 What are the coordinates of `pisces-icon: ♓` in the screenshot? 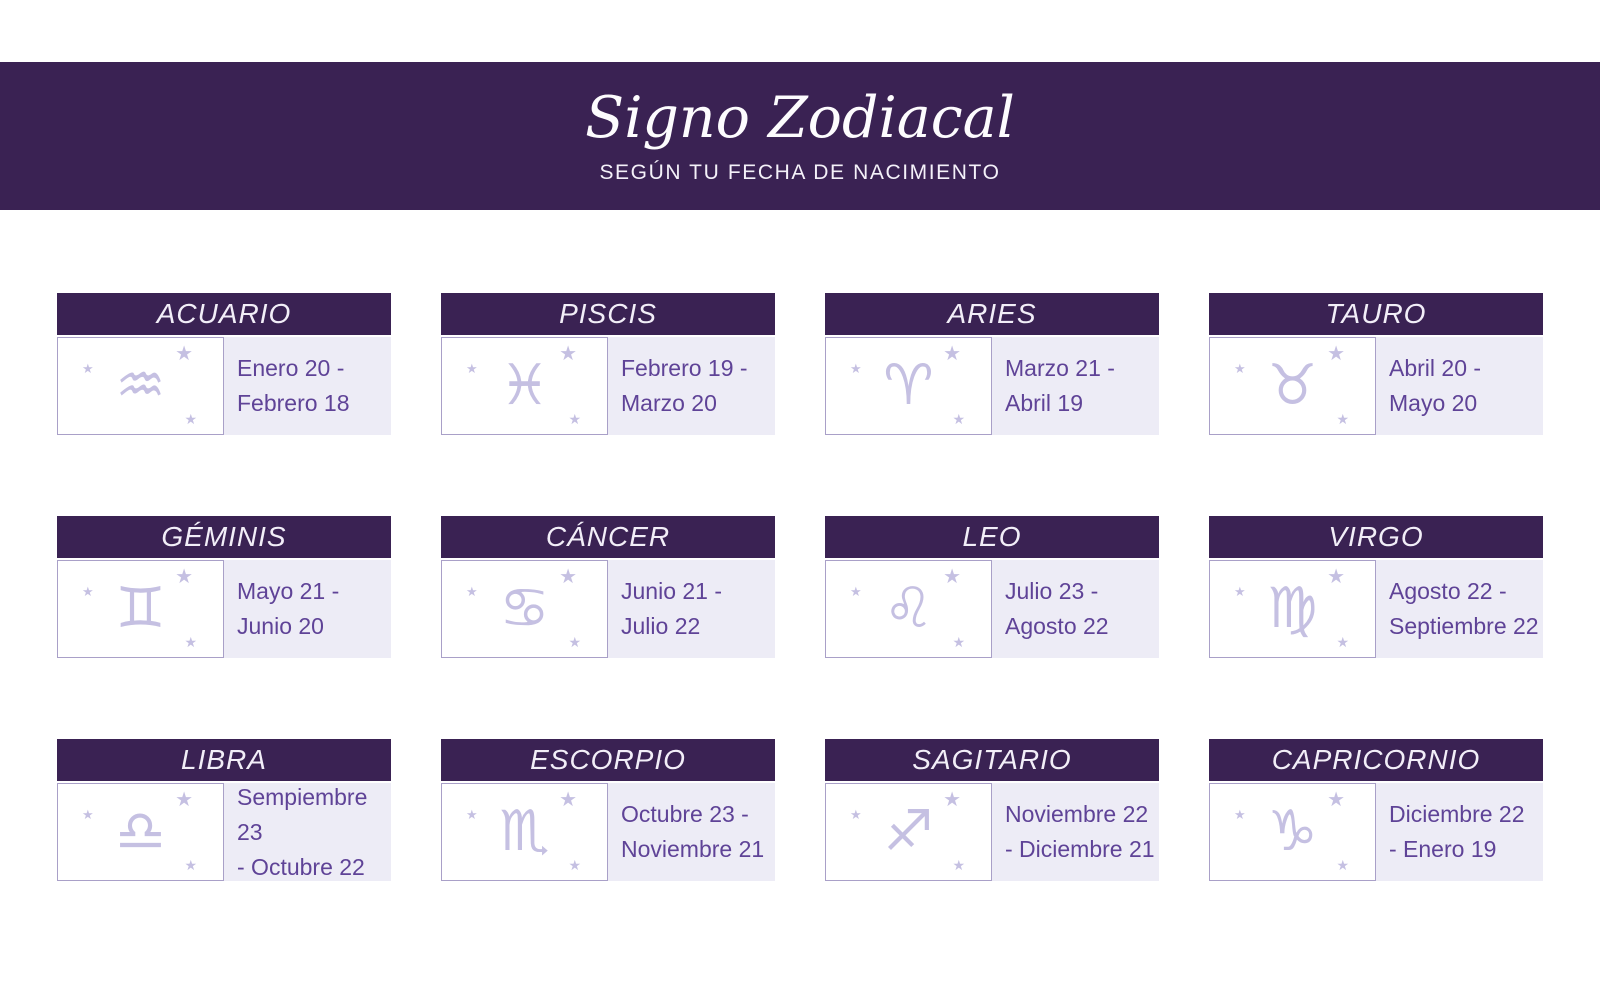 It's located at (524, 385).